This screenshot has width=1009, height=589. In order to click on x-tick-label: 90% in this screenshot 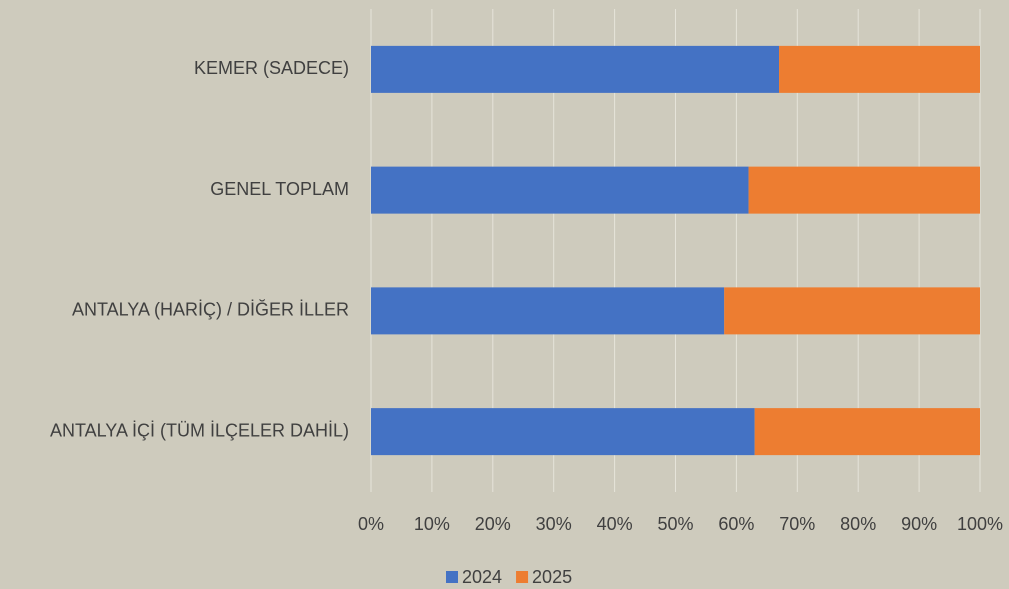, I will do `click(919, 524)`.